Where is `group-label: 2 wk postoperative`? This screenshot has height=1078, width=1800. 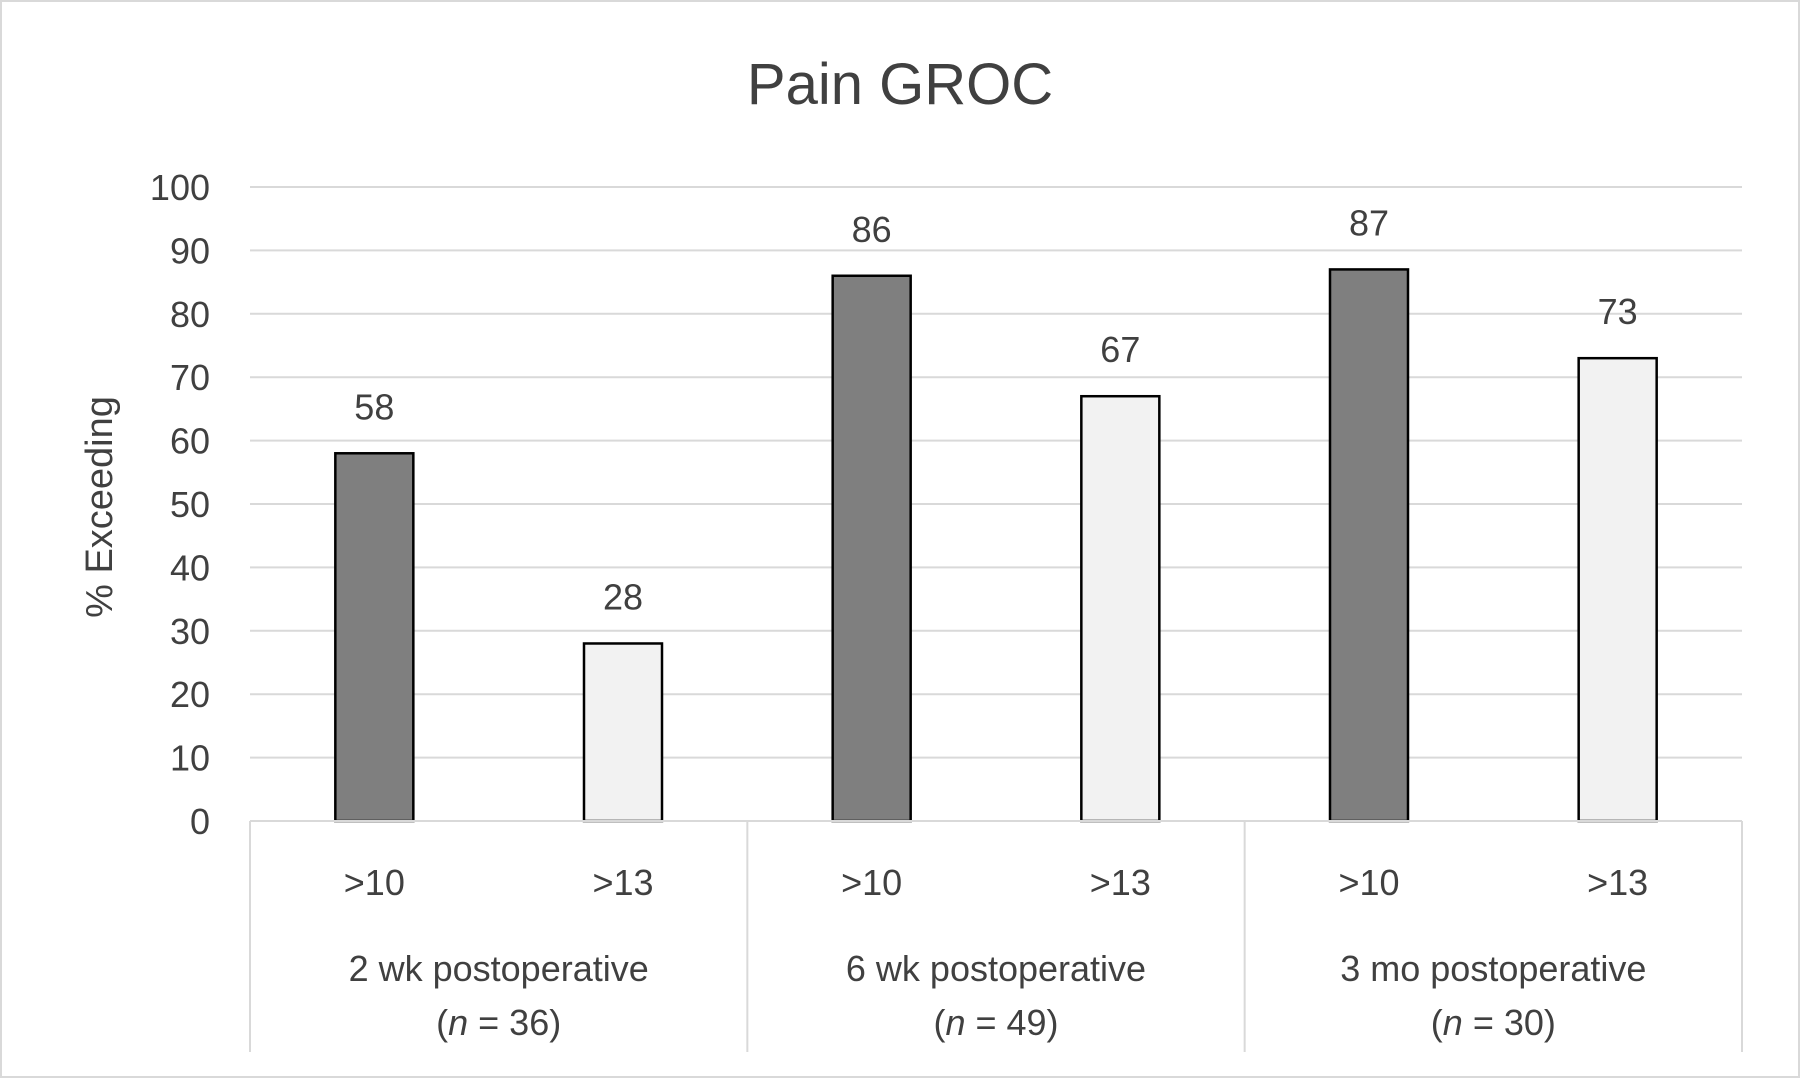
group-label: 2 wk postoperative is located at coordinates (499, 968).